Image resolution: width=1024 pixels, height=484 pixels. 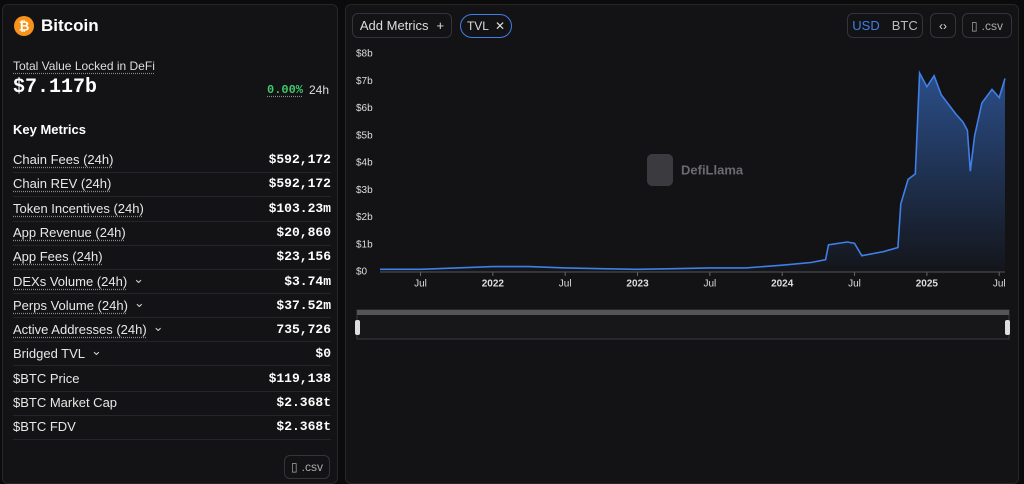 I want to click on metric-row: $BTC Price $119,138, so click(x=172, y=379).